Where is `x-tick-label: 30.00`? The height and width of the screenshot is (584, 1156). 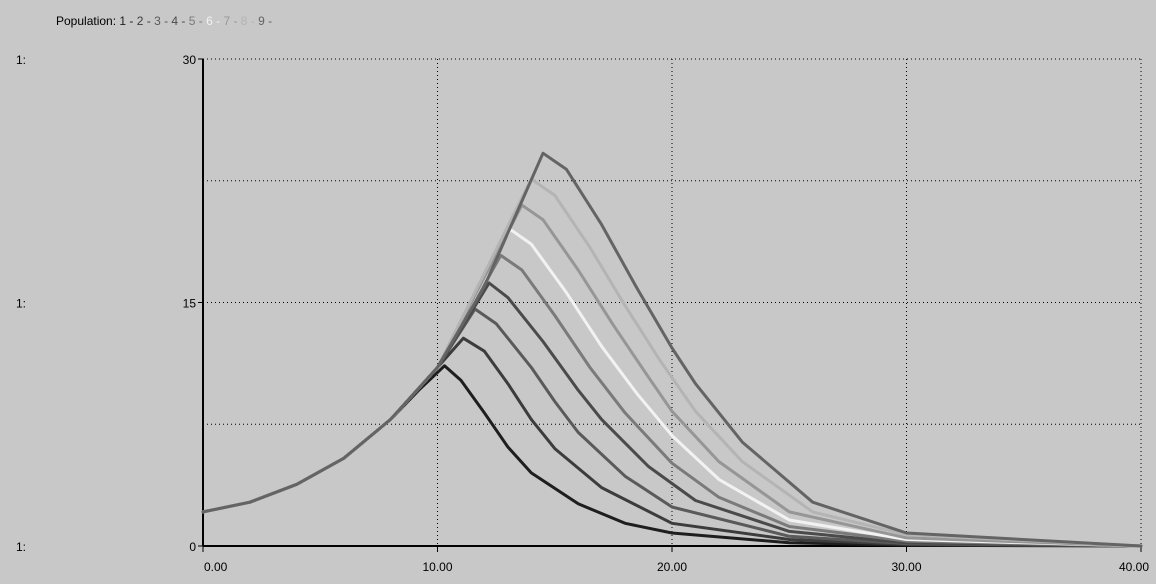 x-tick-label: 30.00 is located at coordinates (906, 567).